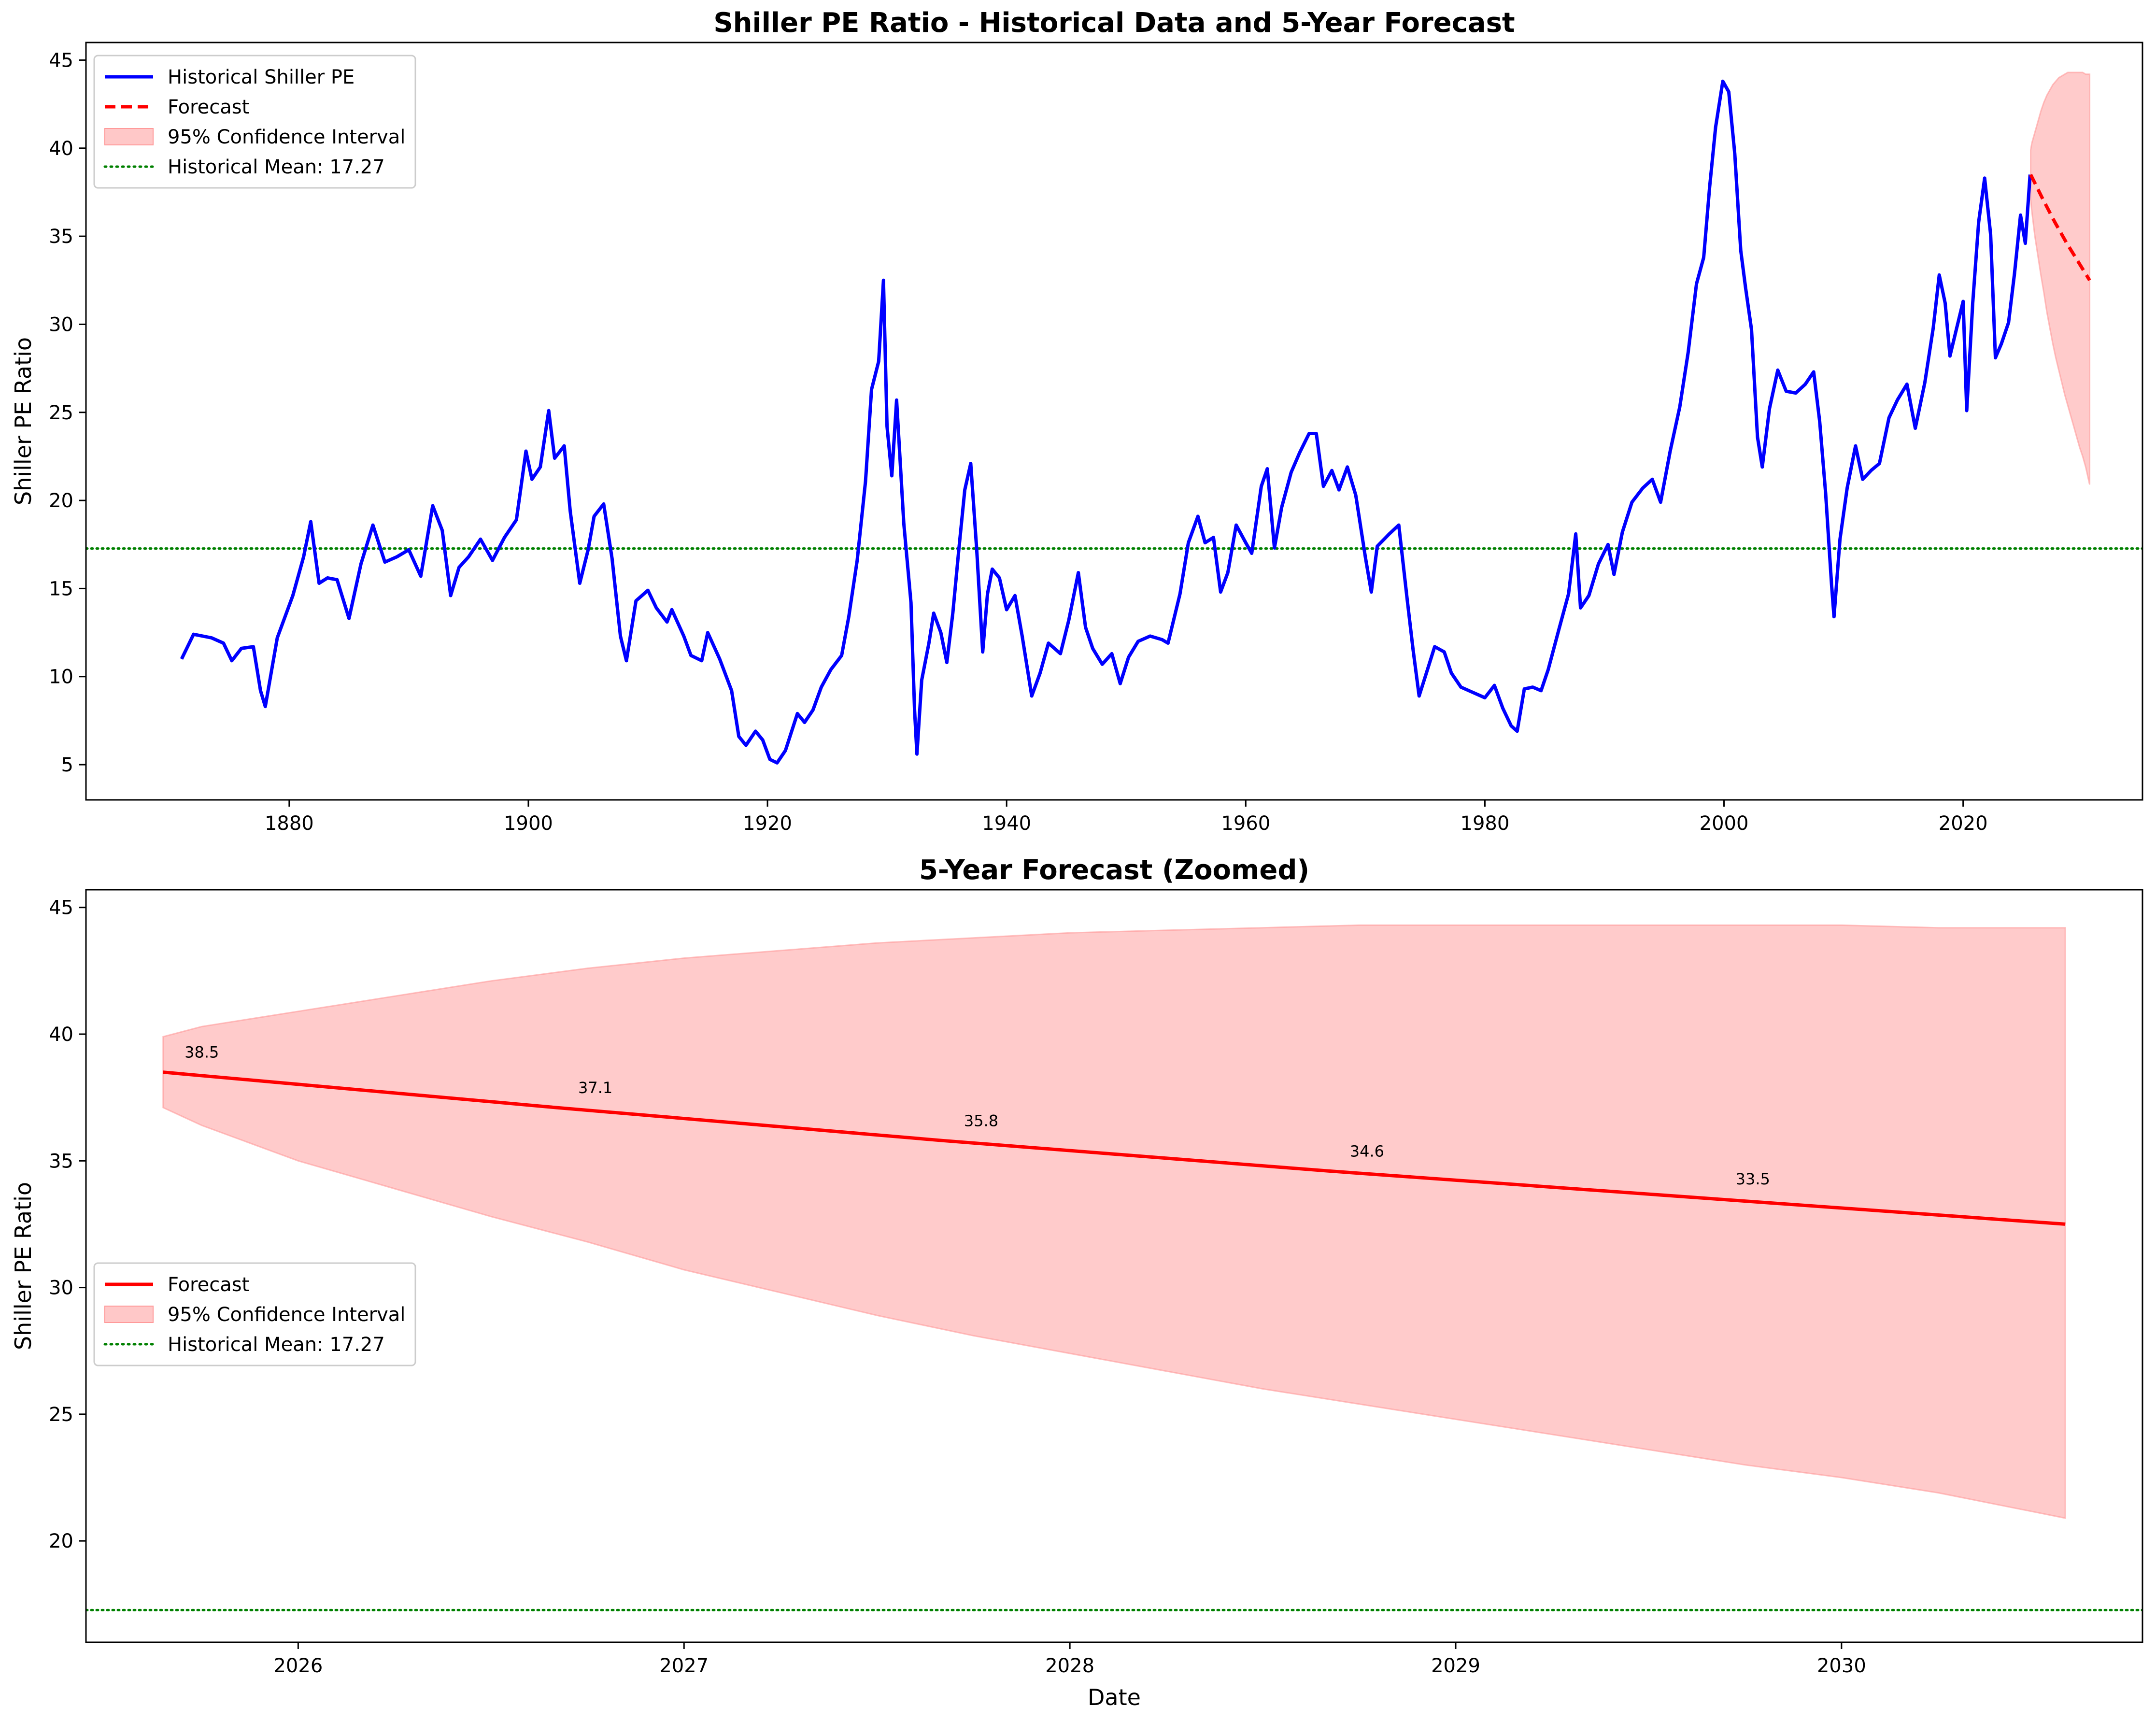 This screenshot has height=1721, width=2156. I want to click on data-label: 37.1, so click(595, 1088).